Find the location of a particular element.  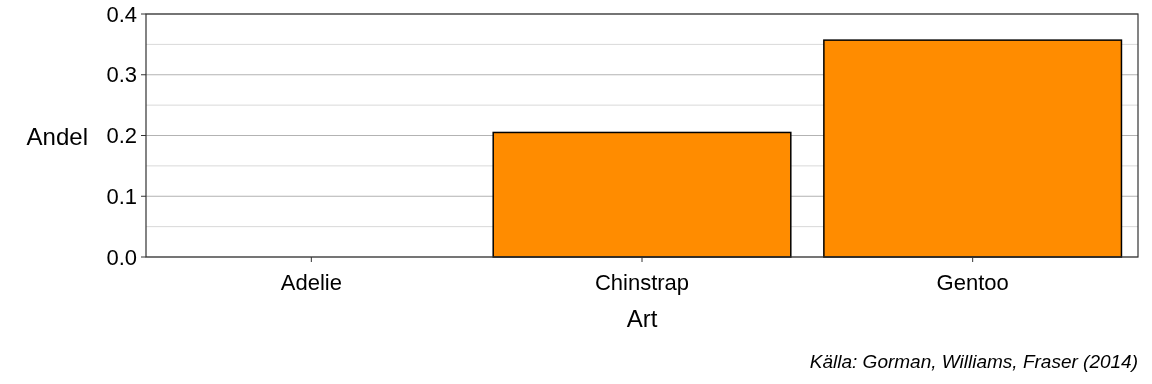

x-axis-title: Art is located at coordinates (642, 318).